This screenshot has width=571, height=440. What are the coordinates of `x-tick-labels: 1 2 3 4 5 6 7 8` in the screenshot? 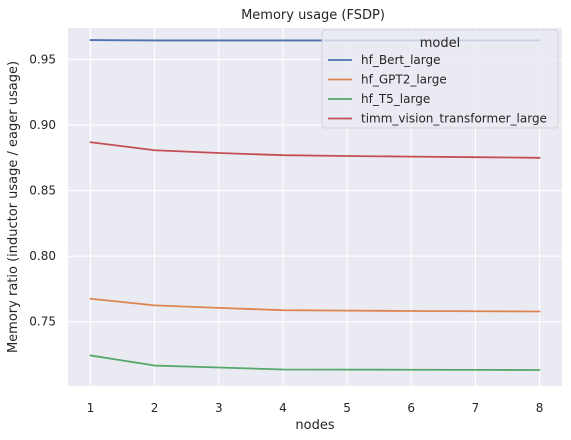 It's located at (315, 408).